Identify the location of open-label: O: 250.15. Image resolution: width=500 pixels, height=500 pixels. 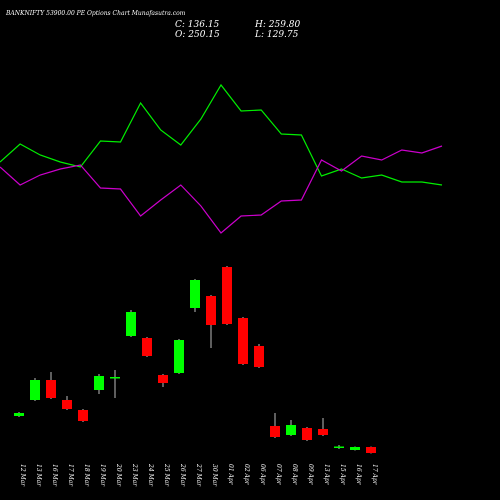
(197, 35).